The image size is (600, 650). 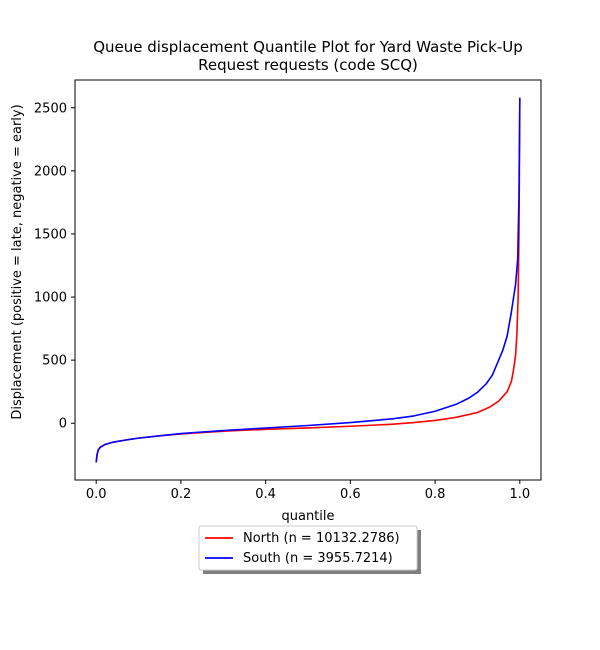 I want to click on y-tick-label: 500, so click(x=54, y=361).